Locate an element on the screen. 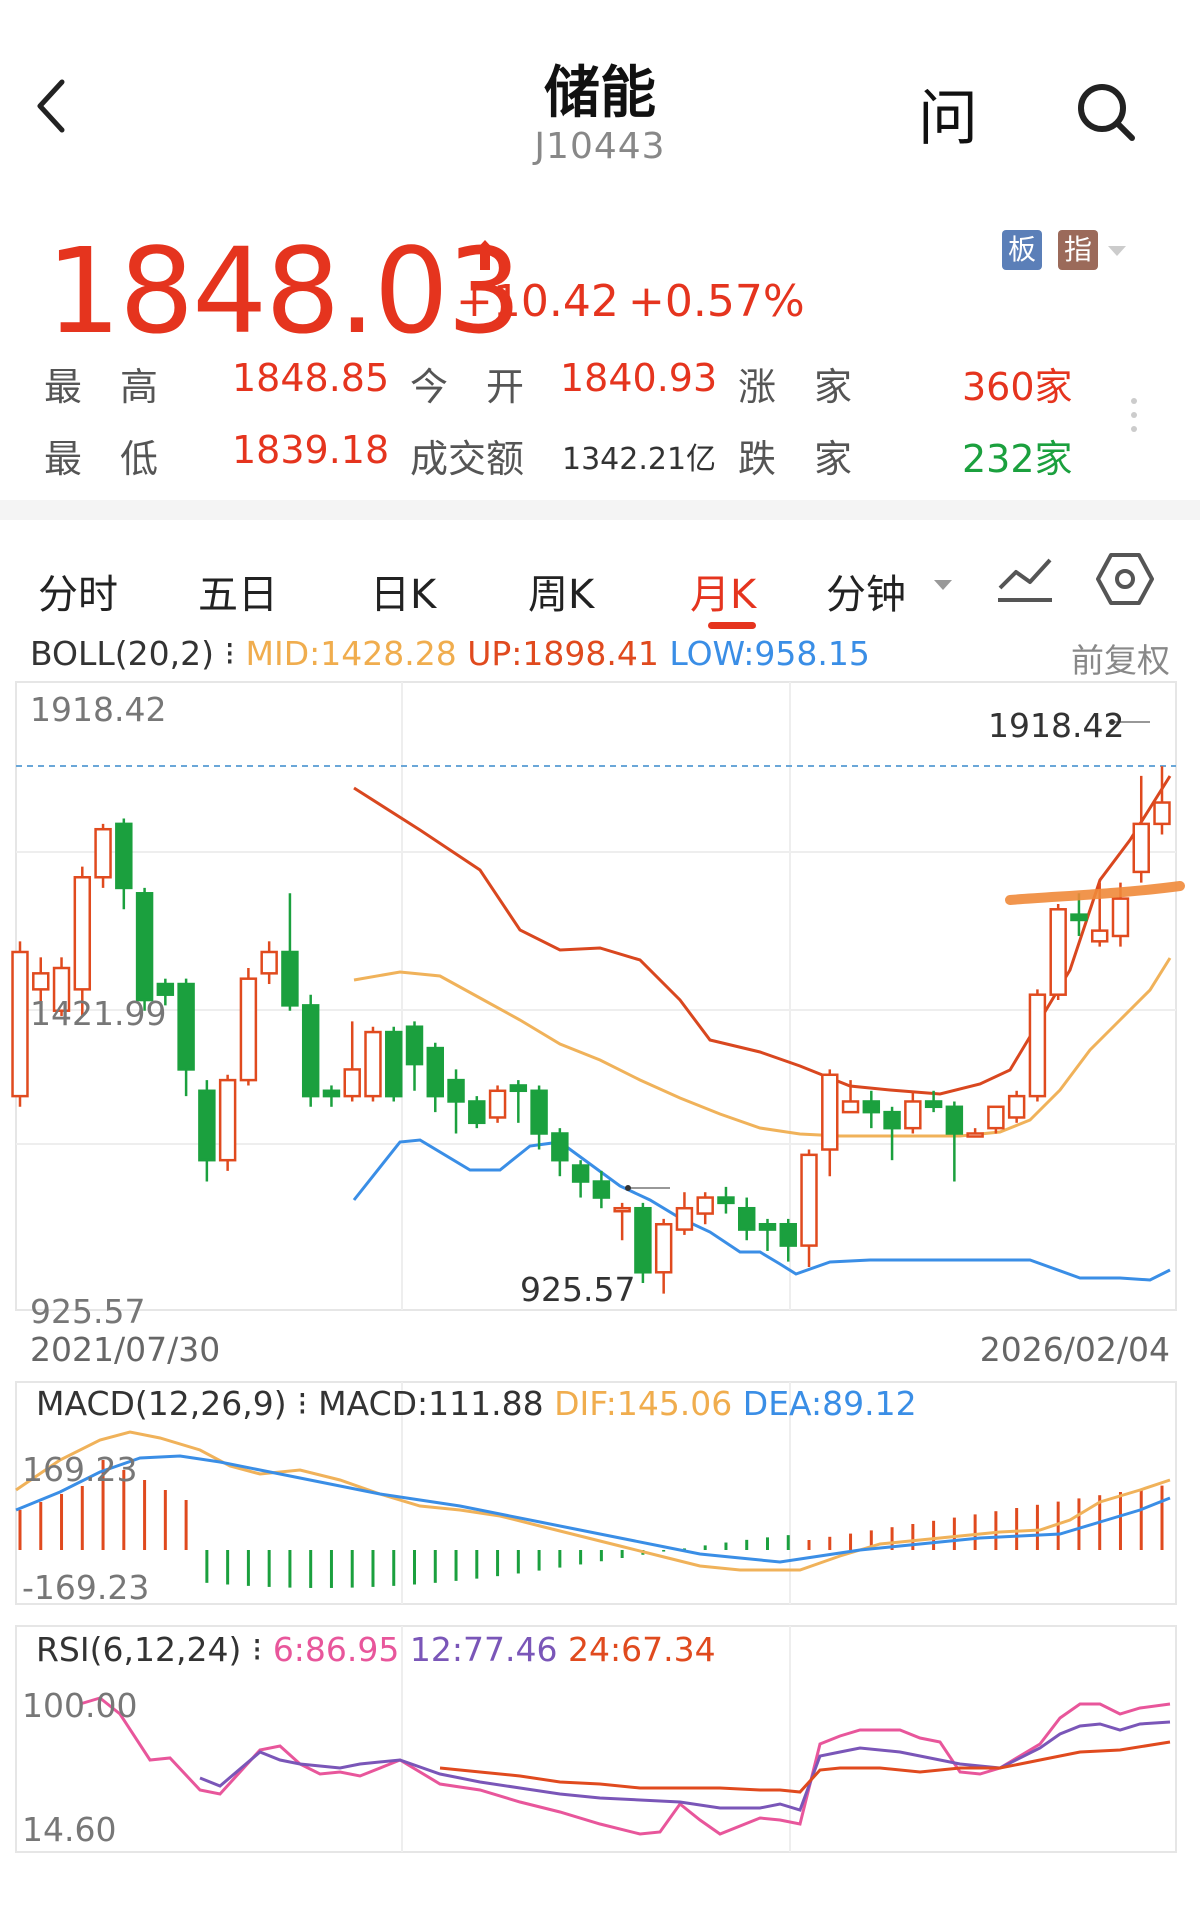 Image resolution: width=1200 pixels, height=1908 pixels. macd-value: MACD:111.88 is located at coordinates (431, 1403).